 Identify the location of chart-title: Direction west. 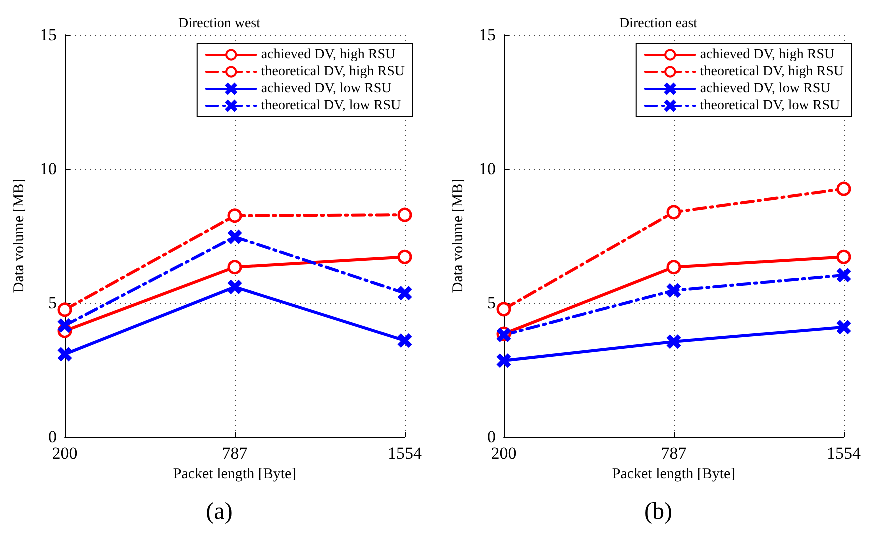
(219, 24).